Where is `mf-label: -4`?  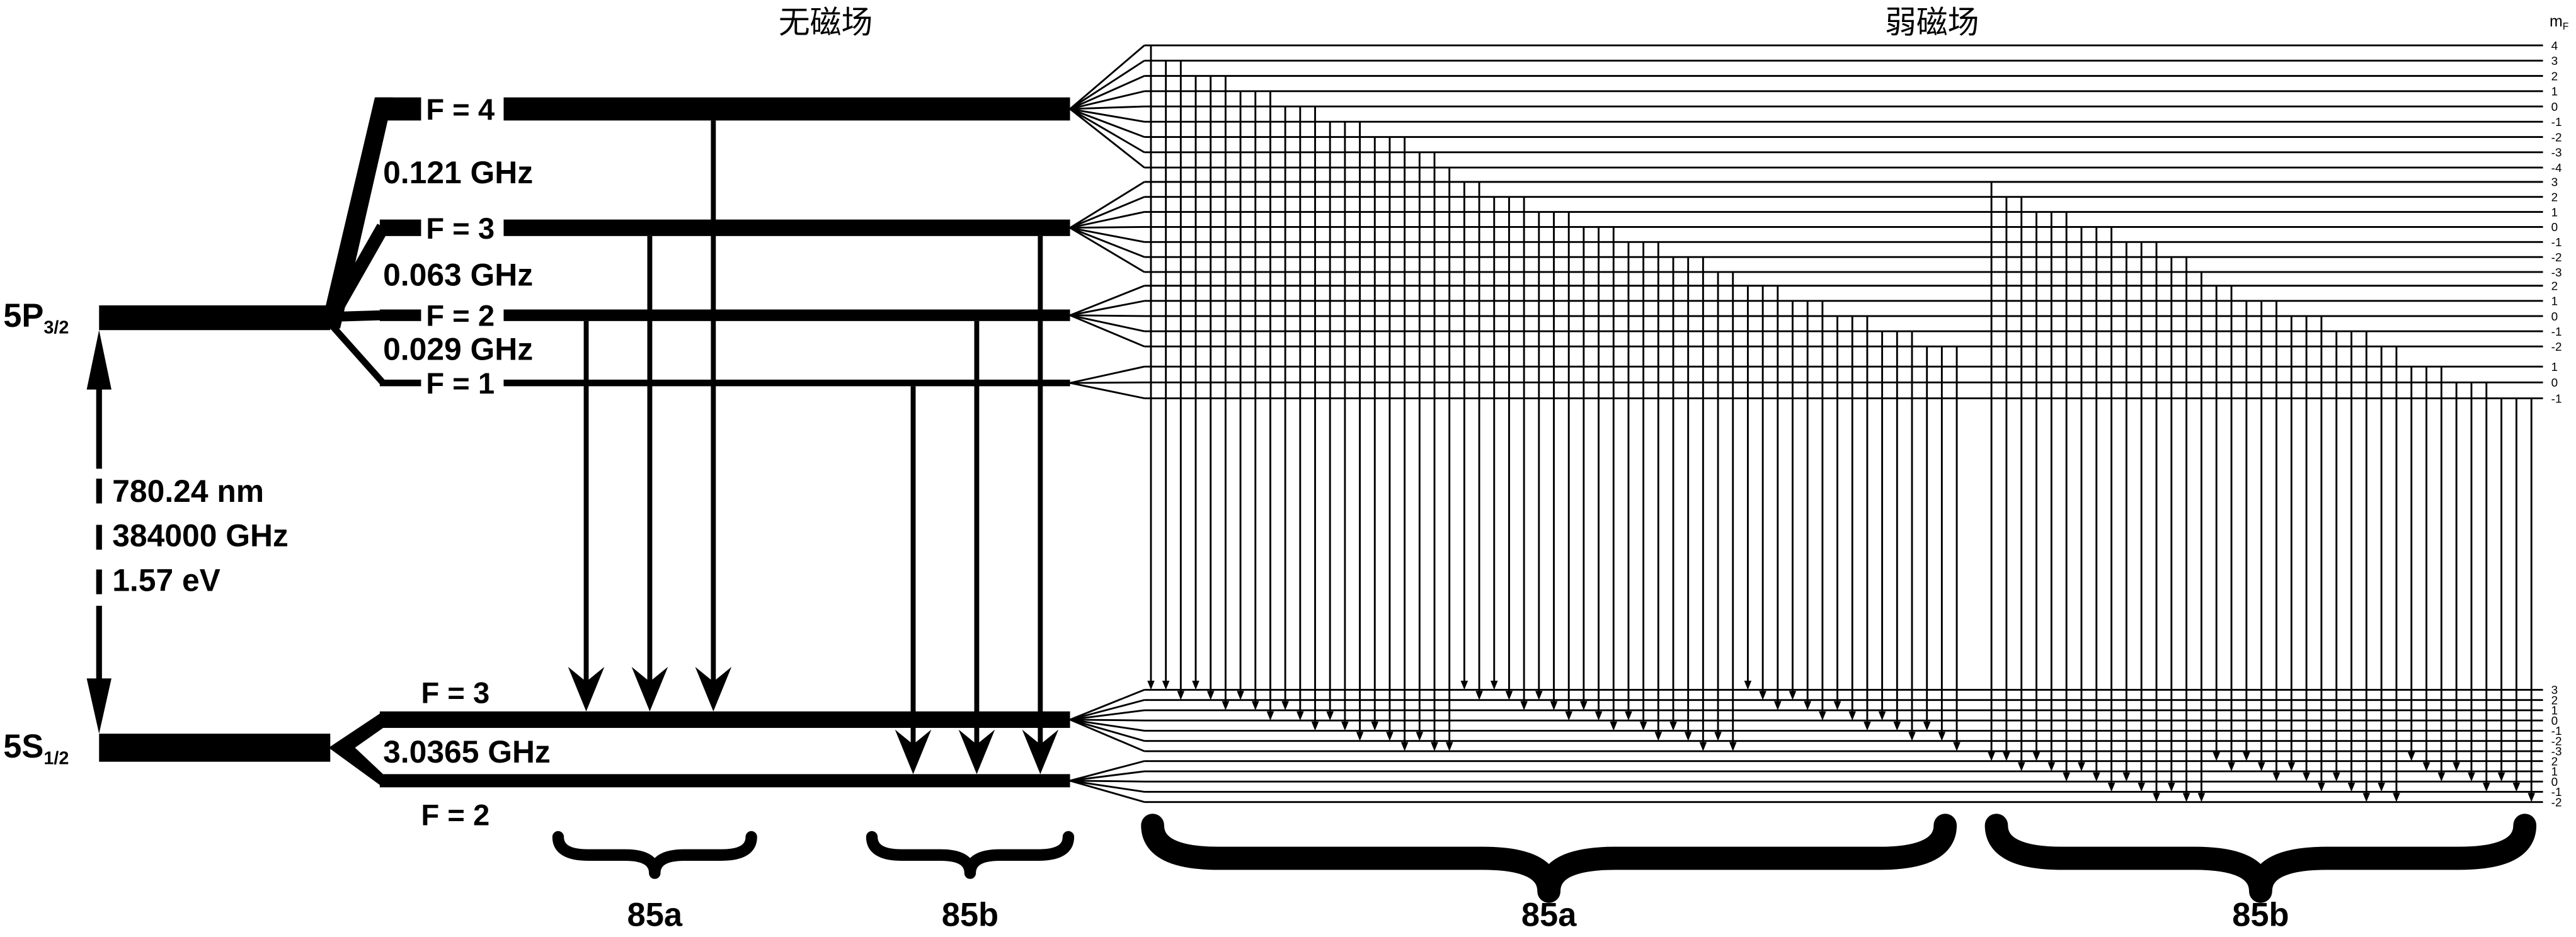 mf-label: -4 is located at coordinates (2556, 167).